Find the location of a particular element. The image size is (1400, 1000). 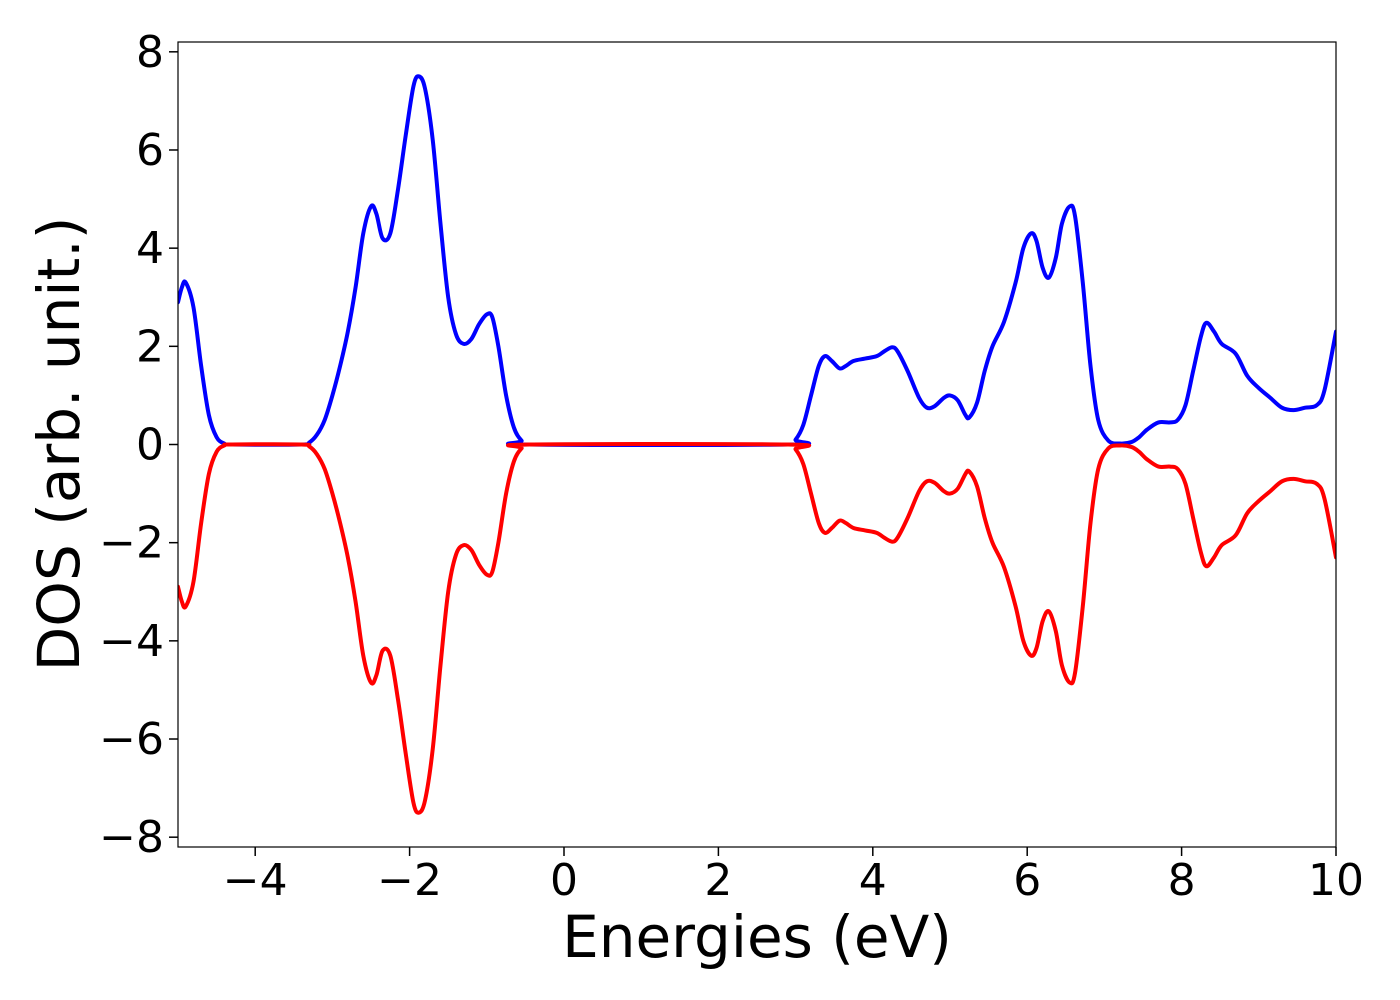

y-tick-label: −6 is located at coordinates (131, 739).